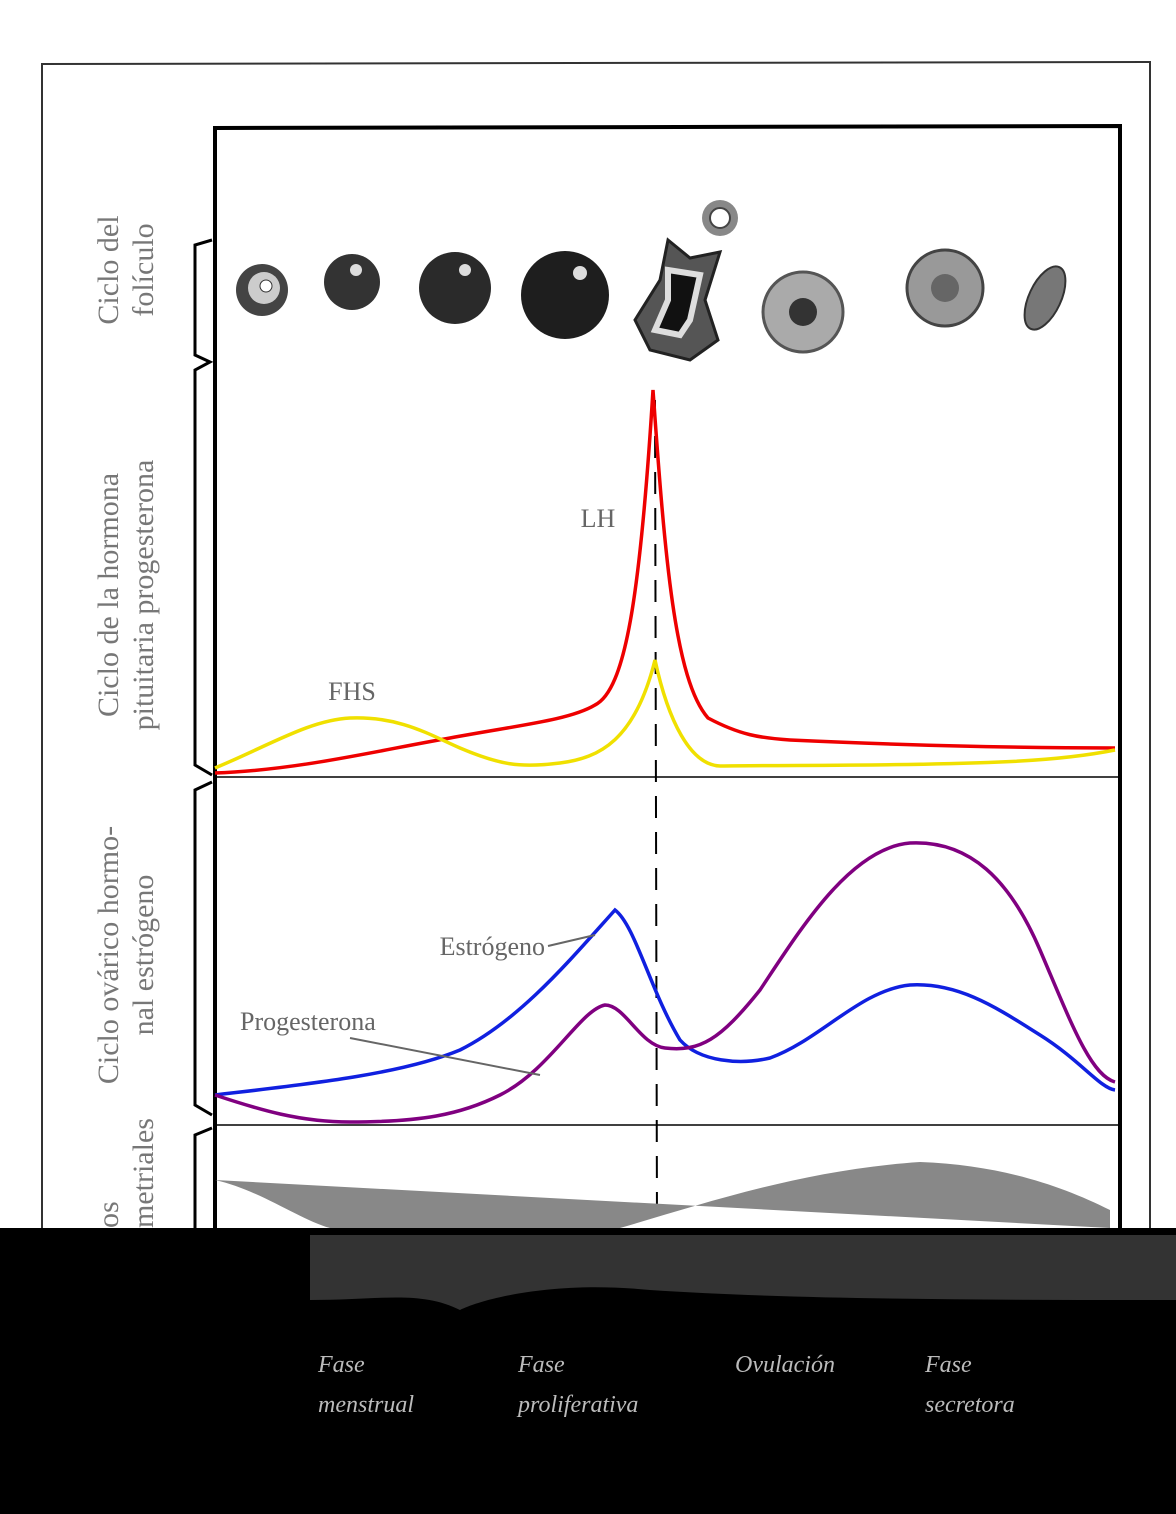 This screenshot has height=1514, width=1176. What do you see at coordinates (108, 595) in the screenshot?
I see `side-label: Ciclo de la hormona` at bounding box center [108, 595].